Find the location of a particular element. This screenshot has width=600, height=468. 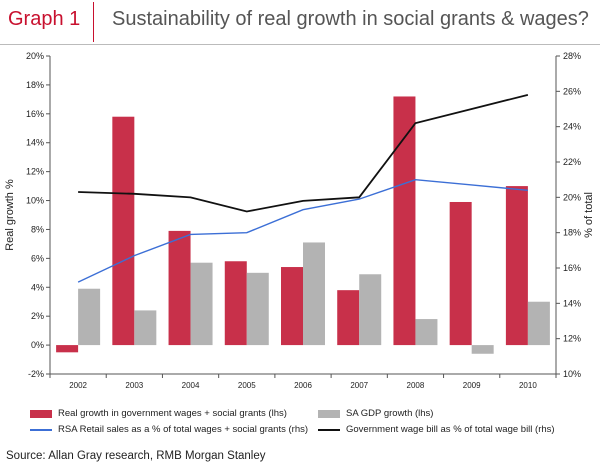

header-rule is located at coordinates (300, 44).